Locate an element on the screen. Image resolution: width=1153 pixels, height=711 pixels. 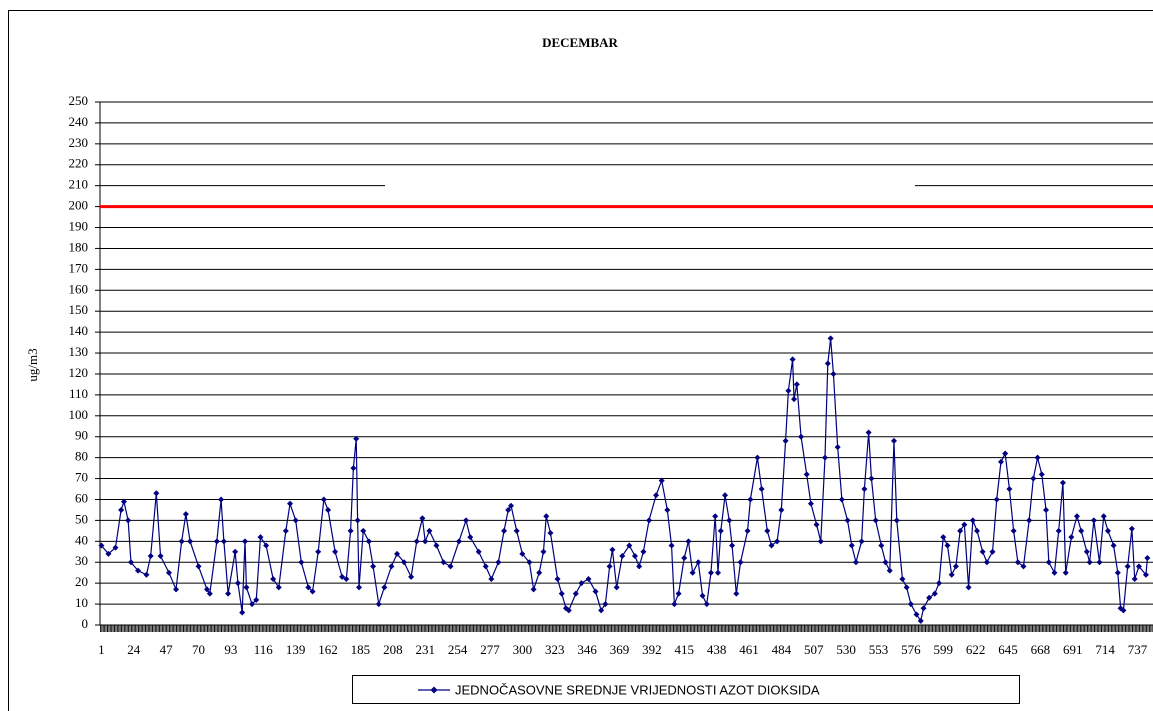
y-tick-label: 10 is located at coordinates (81, 602).